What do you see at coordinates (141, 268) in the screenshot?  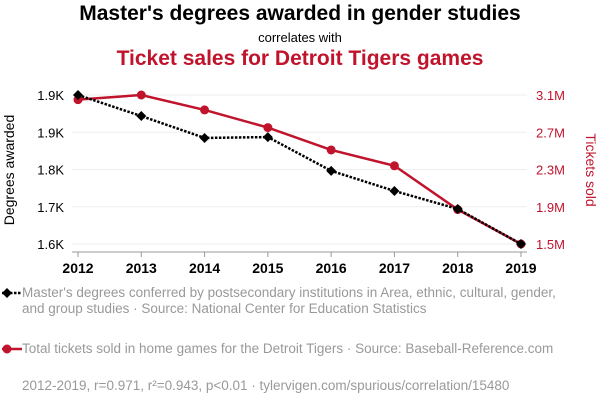 I see `x-tick-label: 2013` at bounding box center [141, 268].